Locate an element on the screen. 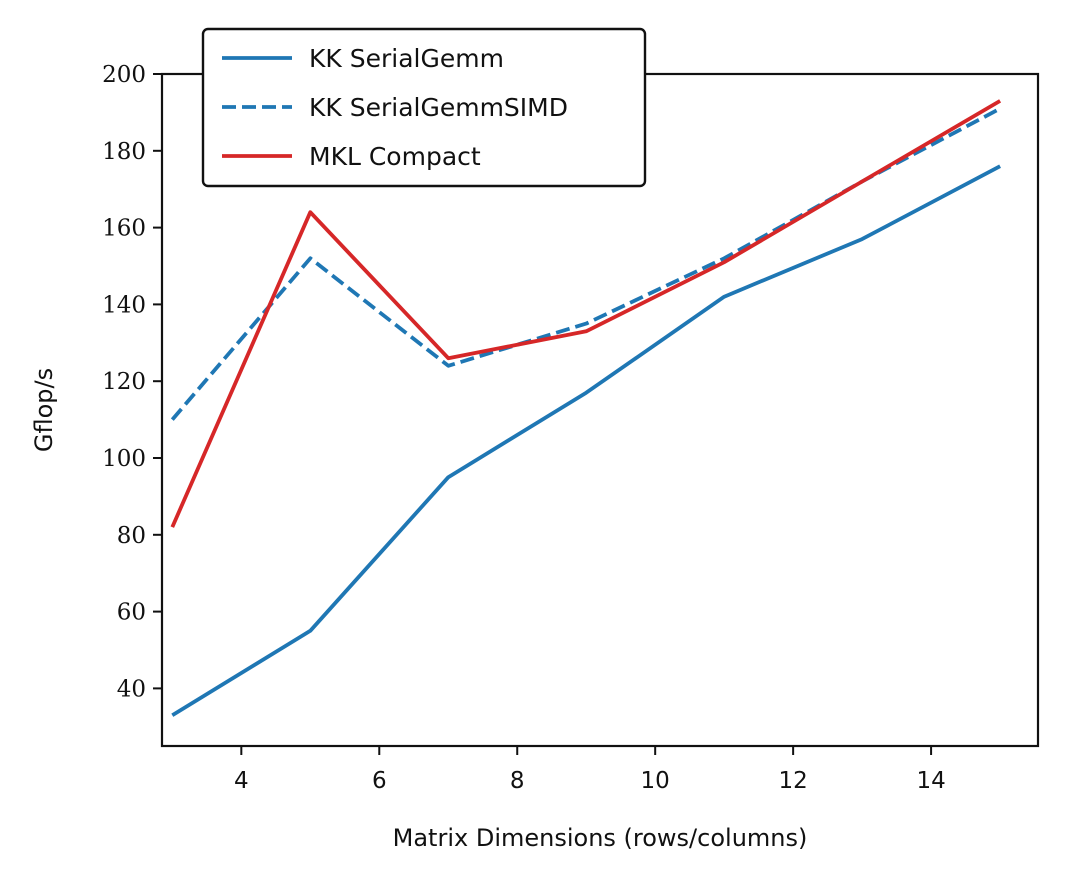  legend-box is located at coordinates (424, 107).